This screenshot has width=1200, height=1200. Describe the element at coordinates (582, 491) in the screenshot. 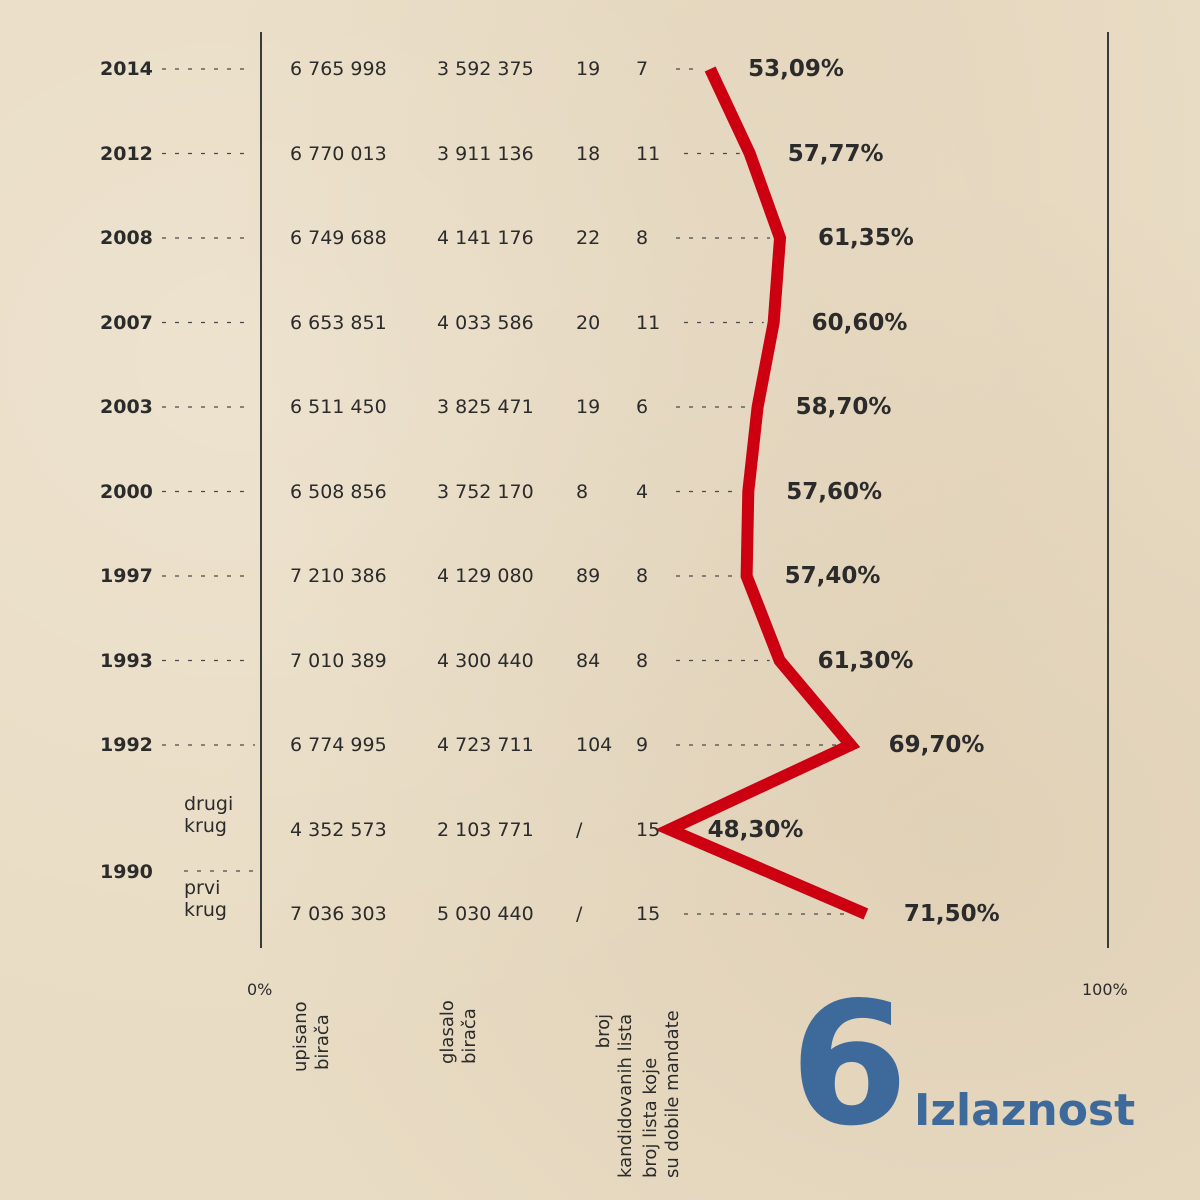

I see `cell-lists: 8` at that location.